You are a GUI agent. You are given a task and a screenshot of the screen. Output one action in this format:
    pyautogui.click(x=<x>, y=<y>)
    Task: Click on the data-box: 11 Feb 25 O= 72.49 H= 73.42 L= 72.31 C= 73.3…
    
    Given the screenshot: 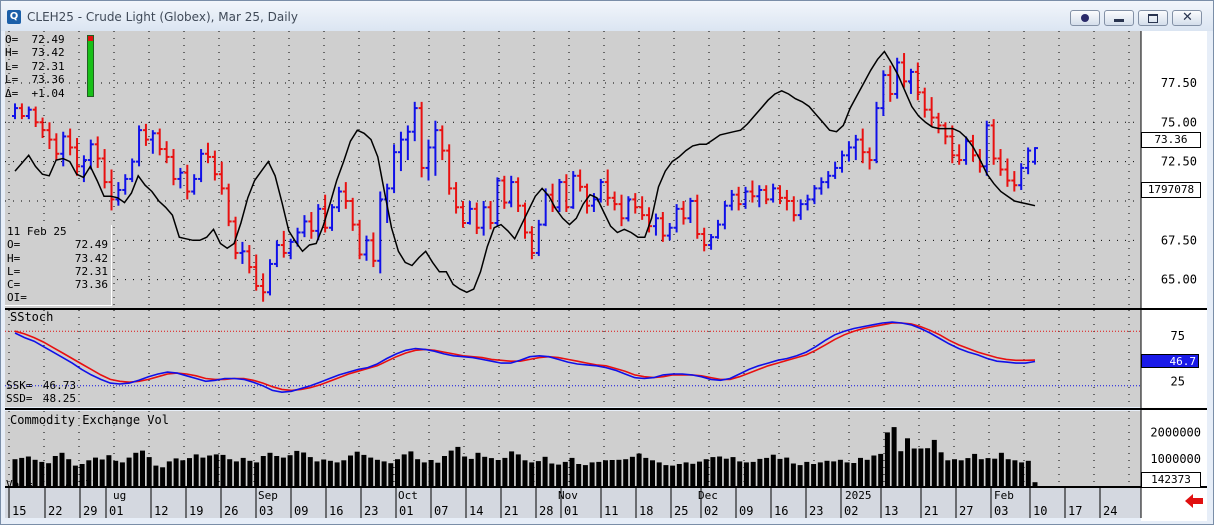 What is the action you would take?
    pyautogui.click(x=58, y=265)
    